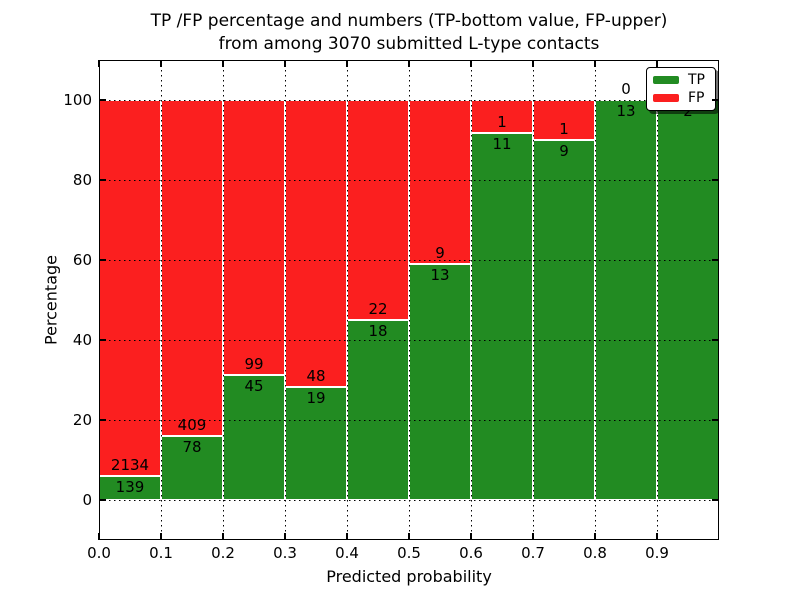 The height and width of the screenshot is (600, 800). I want to click on x-tick-label: 0.2, so click(223, 553).